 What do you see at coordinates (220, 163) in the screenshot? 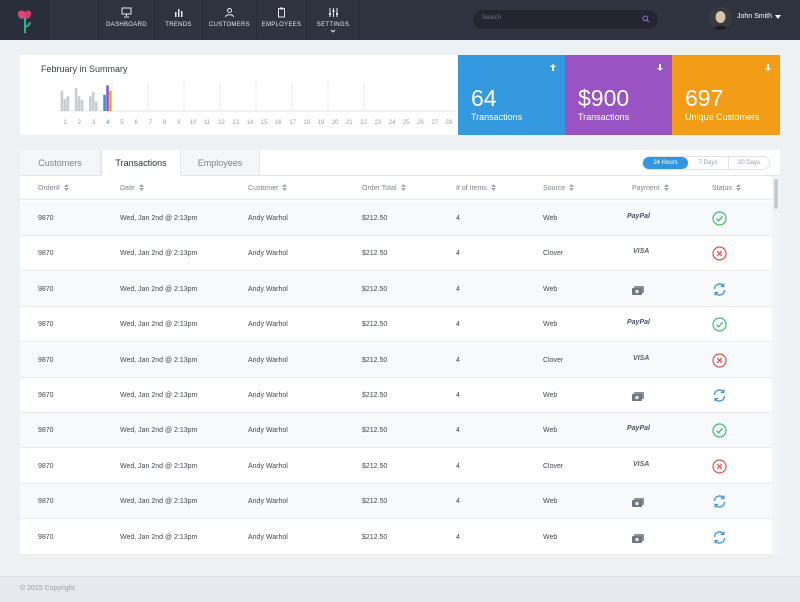
I see `tab-employees: Employees` at bounding box center [220, 163].